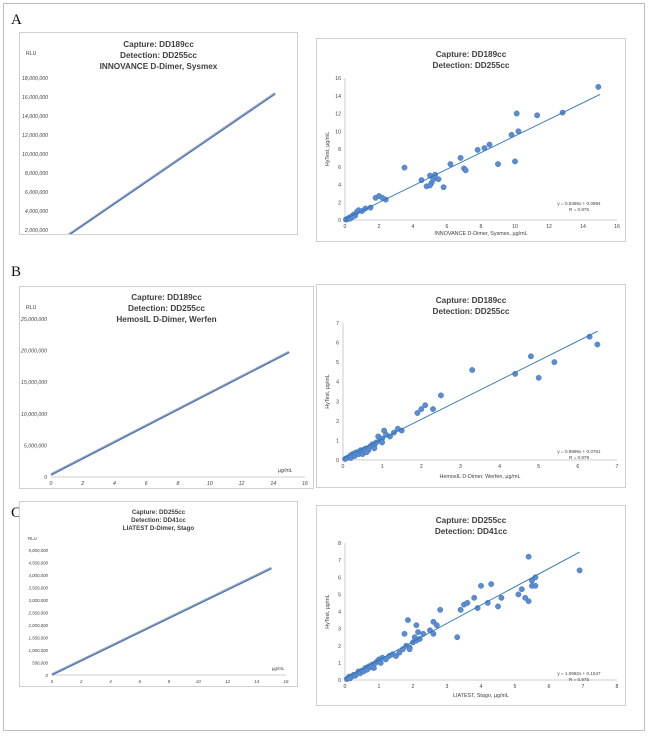 The width and height of the screenshot is (650, 736). Describe the element at coordinates (35, 79) in the screenshot. I see `y-tick-label: 18,000,000` at that location.